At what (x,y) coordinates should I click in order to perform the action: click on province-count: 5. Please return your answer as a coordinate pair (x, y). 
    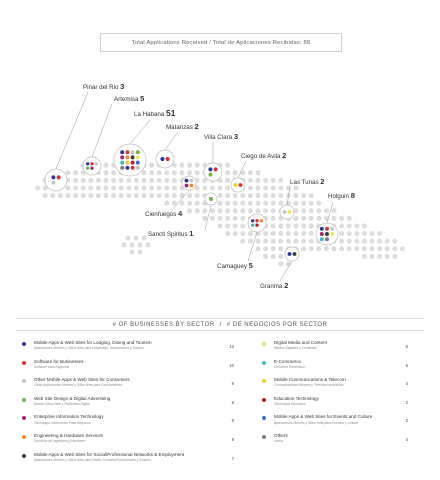
    Looking at the image, I should click on (251, 265).